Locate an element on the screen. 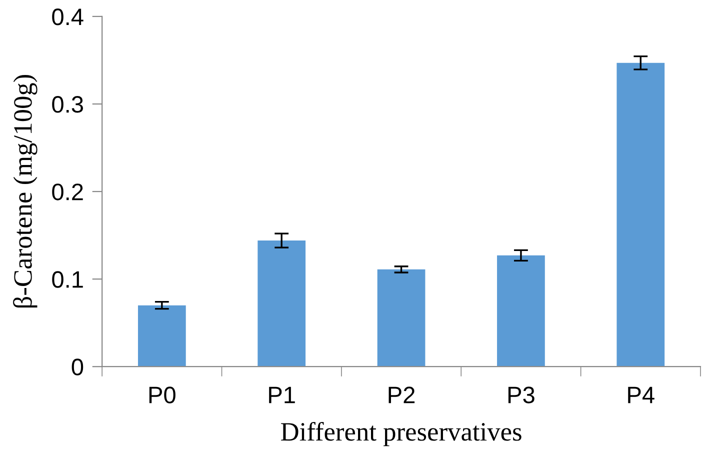 The height and width of the screenshot is (470, 704). x-axis-title: Different preservatives is located at coordinates (401, 434).